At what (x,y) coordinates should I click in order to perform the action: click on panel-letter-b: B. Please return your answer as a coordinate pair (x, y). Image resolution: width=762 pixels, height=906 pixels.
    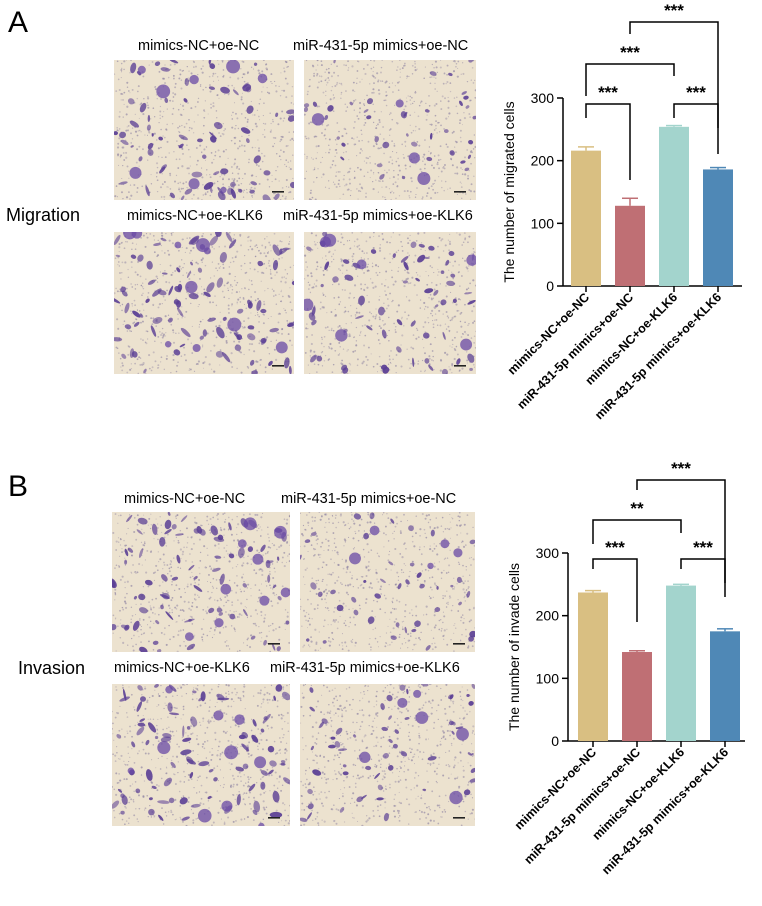
    Looking at the image, I should click on (18, 486).